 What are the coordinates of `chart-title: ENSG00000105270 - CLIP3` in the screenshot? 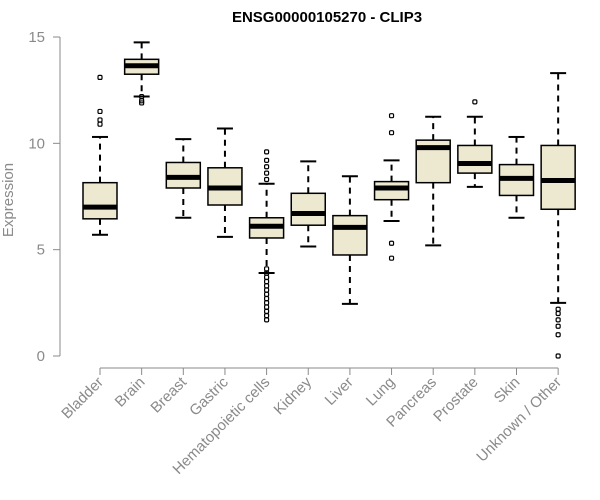 It's located at (327, 17).